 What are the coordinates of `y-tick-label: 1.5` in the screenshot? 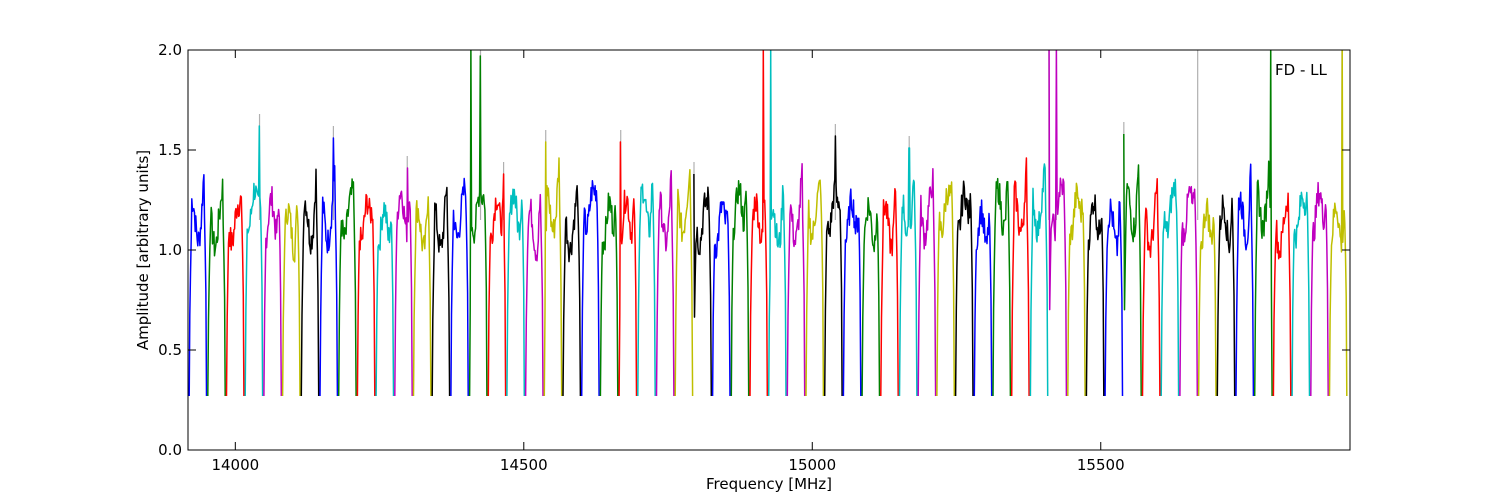 It's located at (170, 150).